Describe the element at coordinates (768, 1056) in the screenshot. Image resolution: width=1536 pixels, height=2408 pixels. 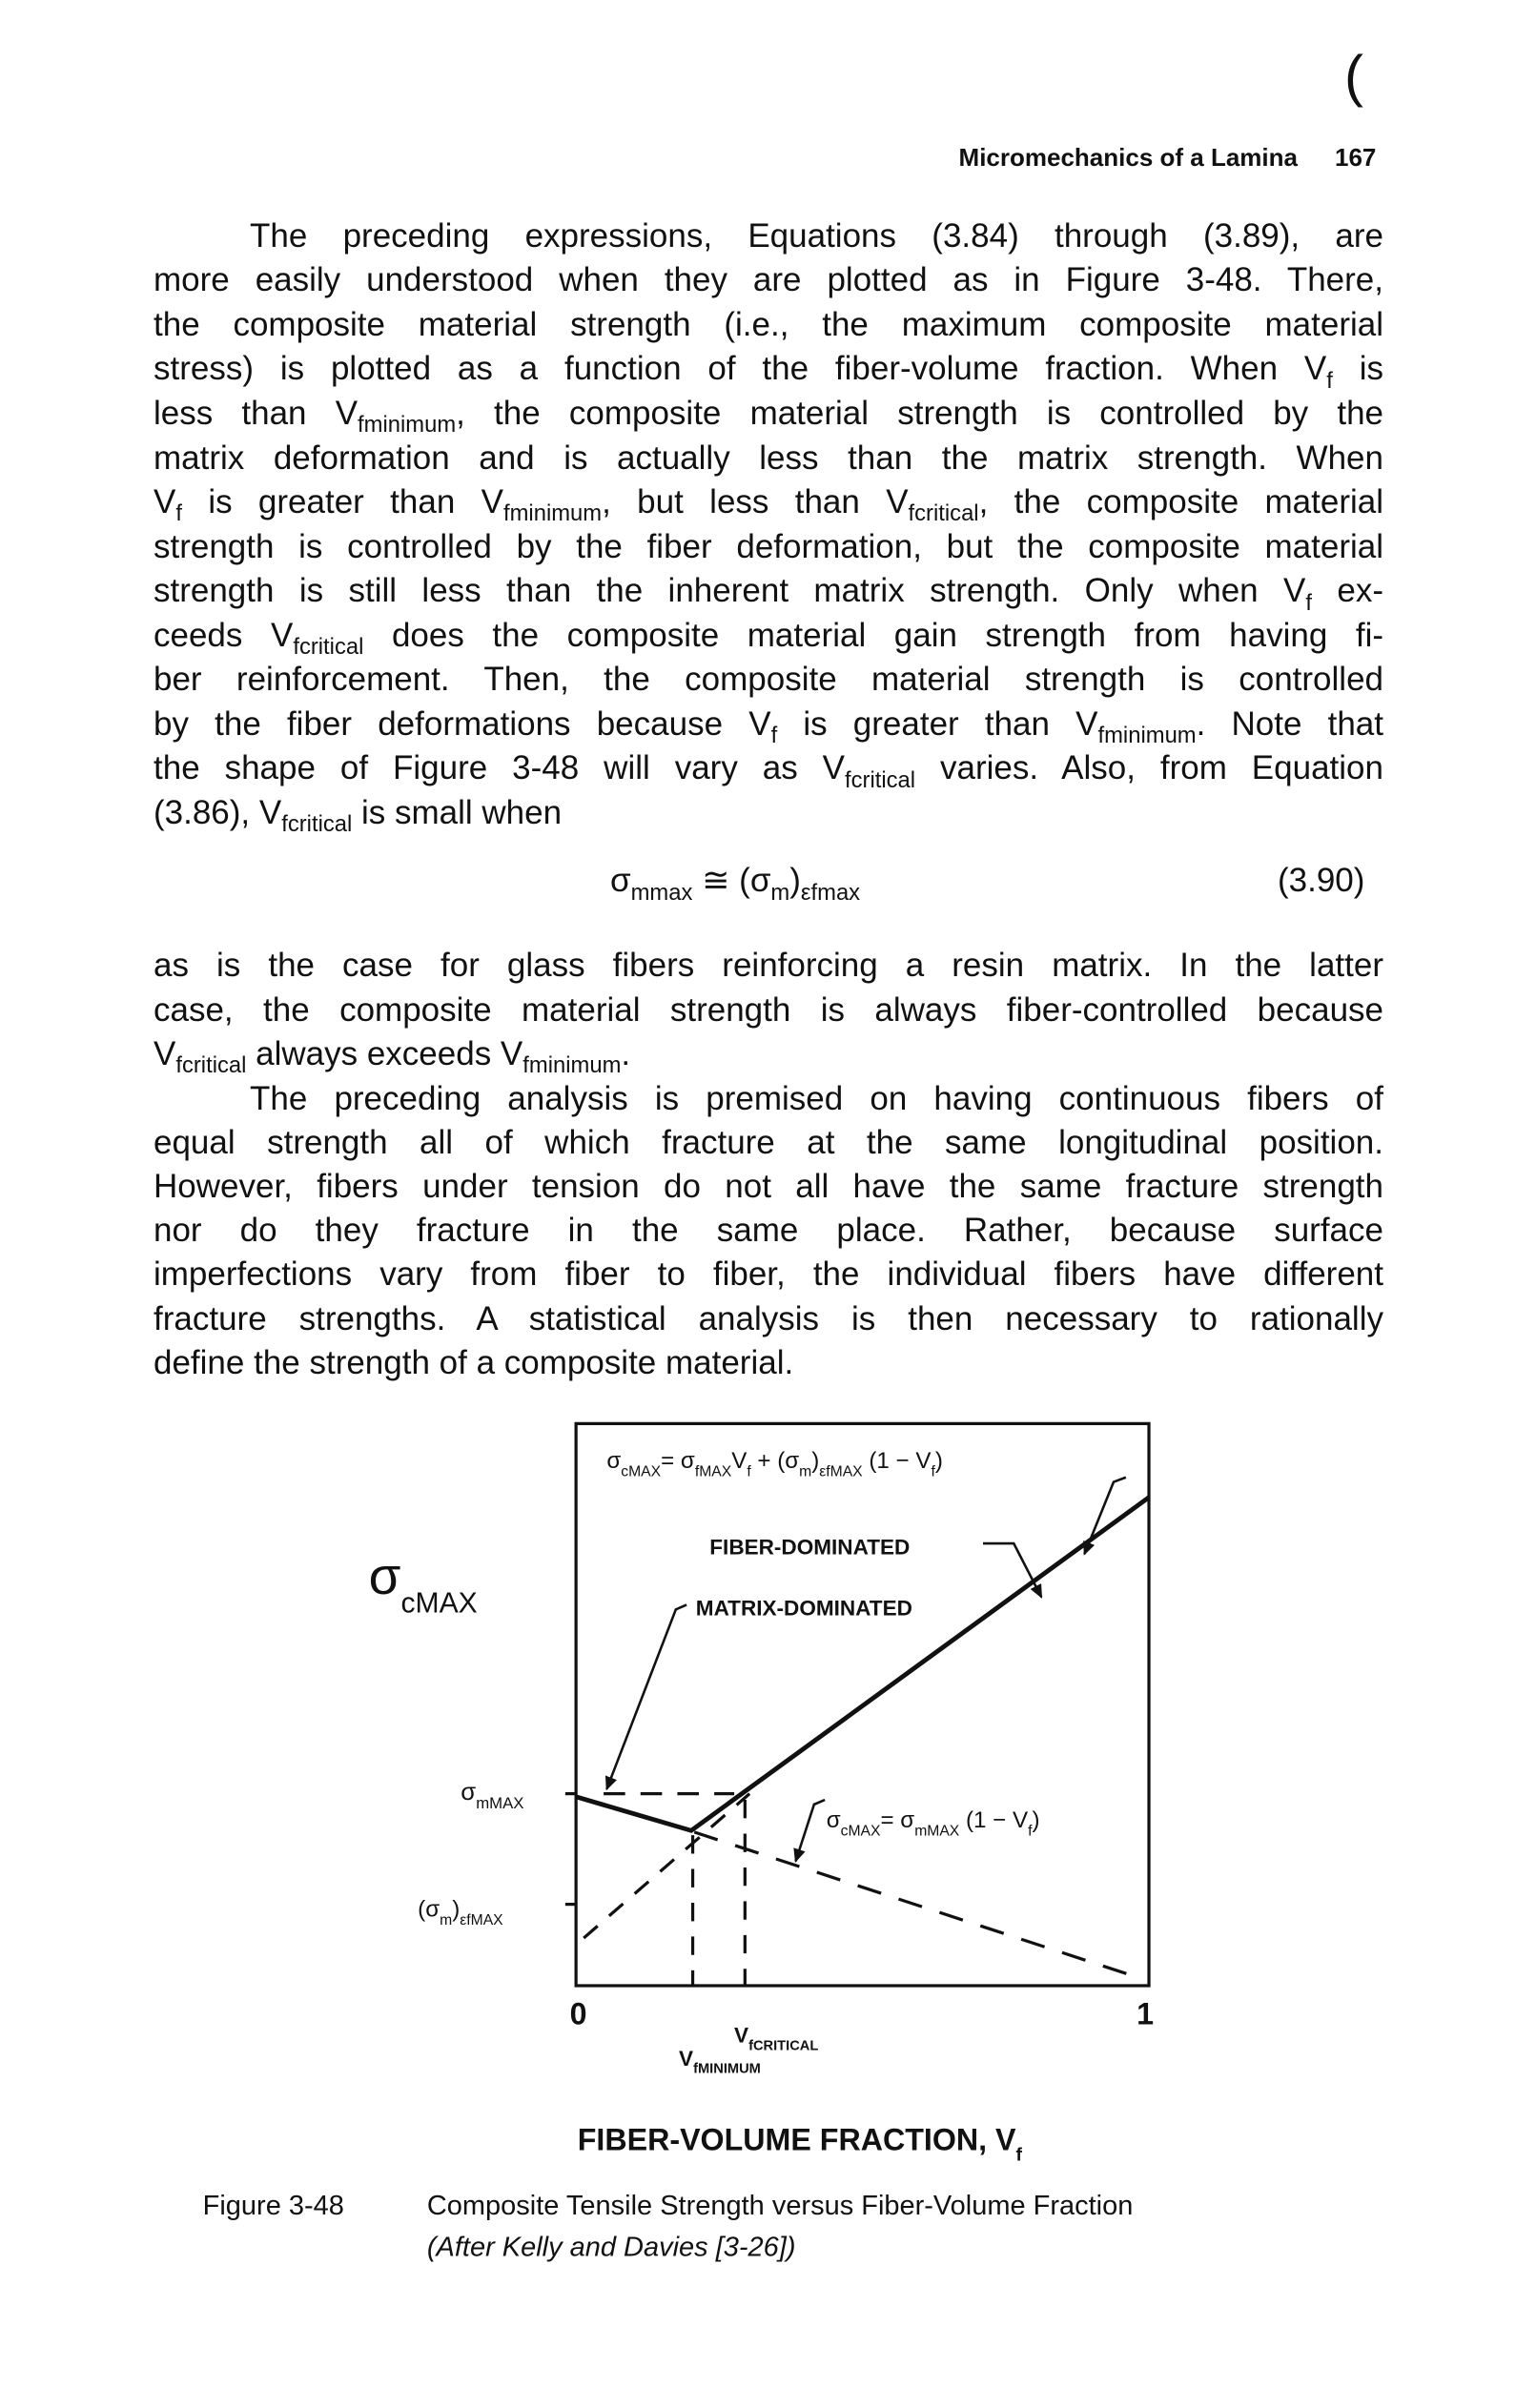
I see `text-line: Vfcritical always exceeds Vfminimum.` at that location.